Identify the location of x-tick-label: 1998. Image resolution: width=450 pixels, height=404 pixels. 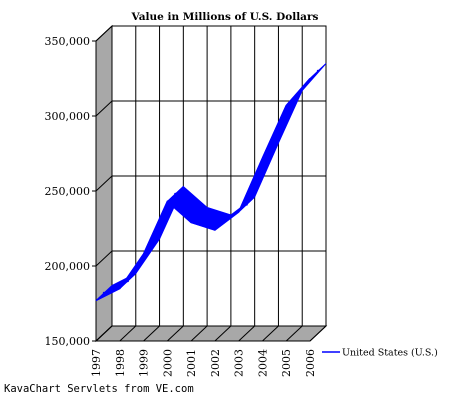
(120, 363).